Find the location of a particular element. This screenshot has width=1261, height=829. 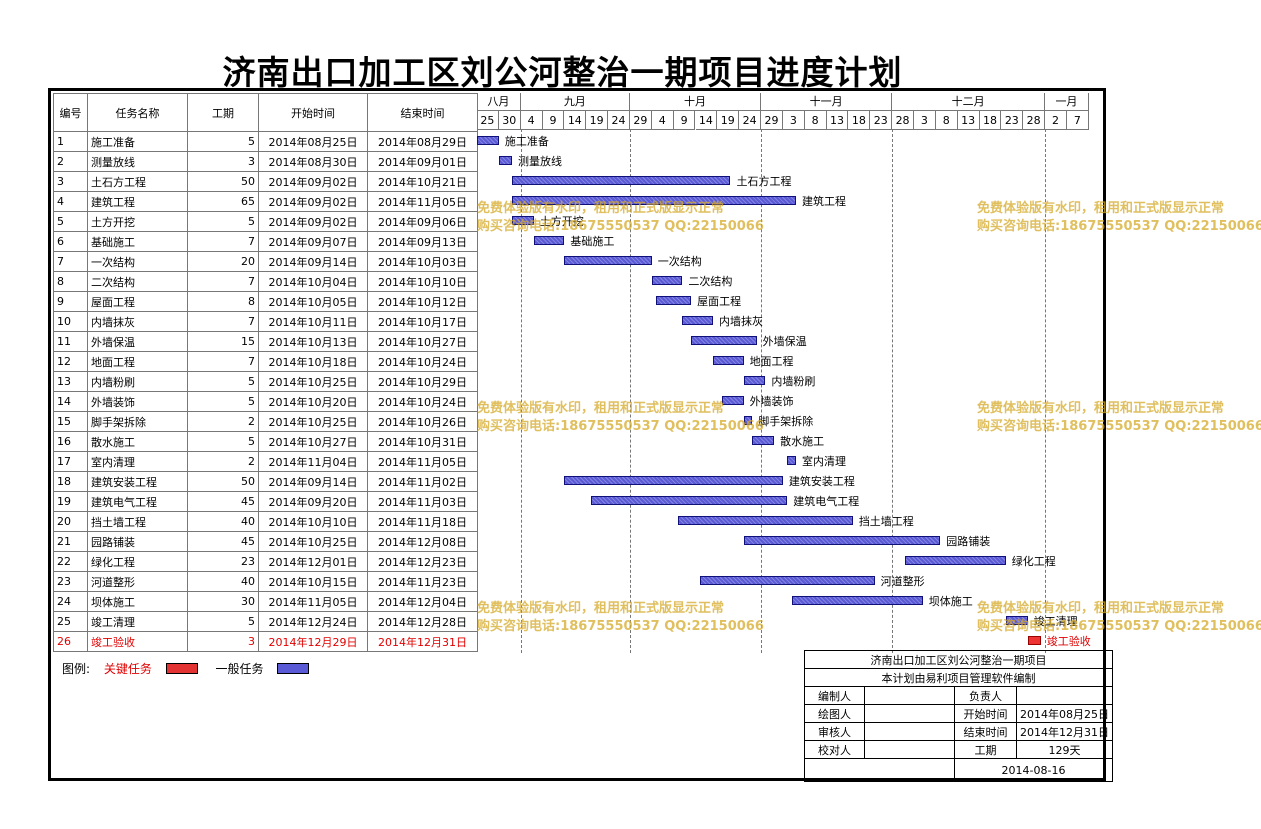

legend: 图例: 关键任务 一般任务 is located at coordinates (186, 668).